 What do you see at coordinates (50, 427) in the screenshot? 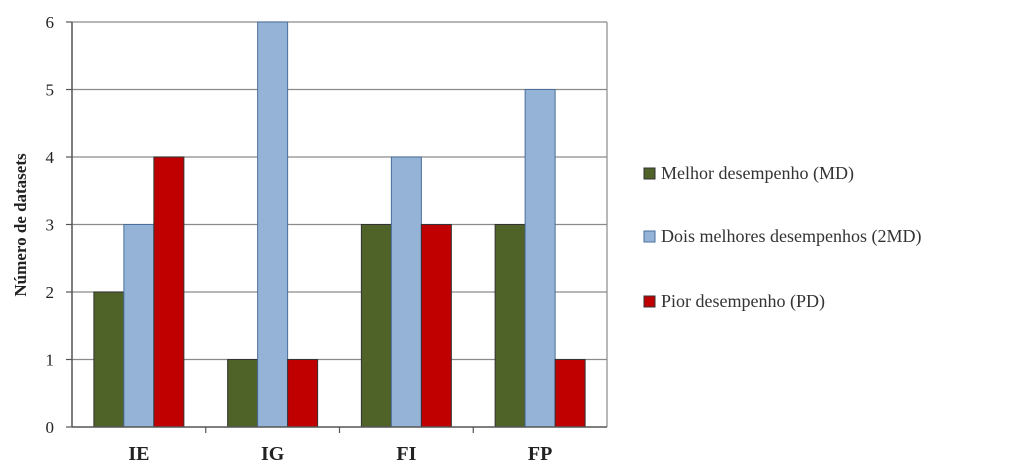
I see `y-tick-label: 0` at bounding box center [50, 427].